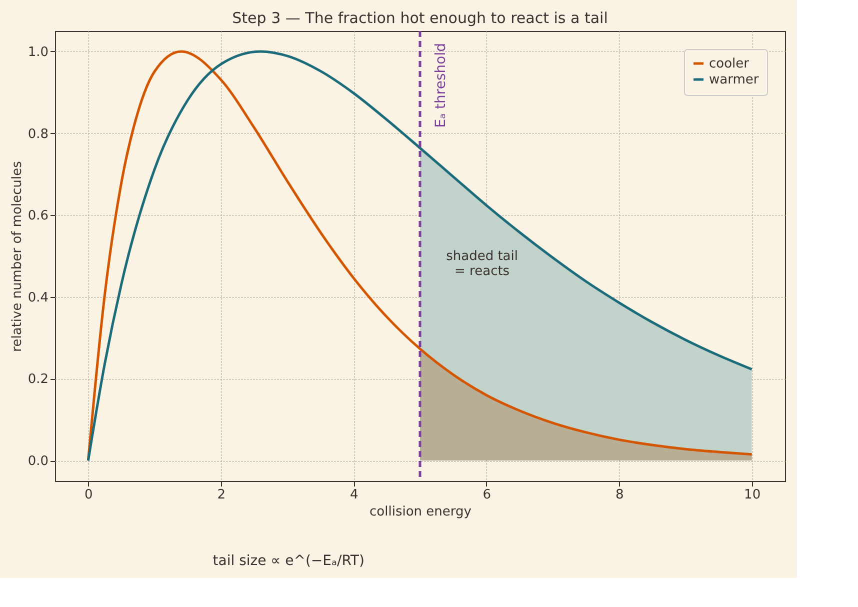  I want to click on y-tick-label: 0.8, so click(38, 134).